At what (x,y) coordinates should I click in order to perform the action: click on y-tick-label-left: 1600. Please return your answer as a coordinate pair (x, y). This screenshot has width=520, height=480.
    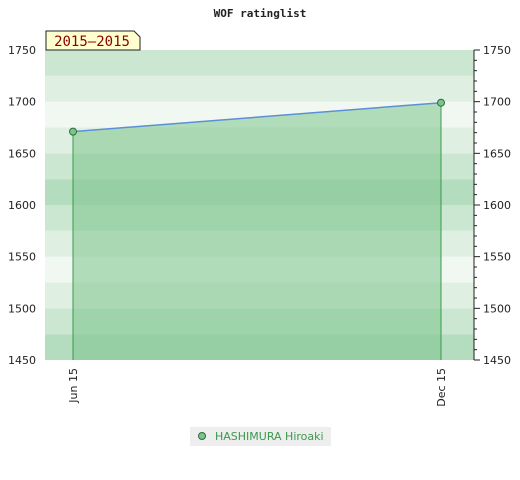
    Looking at the image, I should click on (22, 205).